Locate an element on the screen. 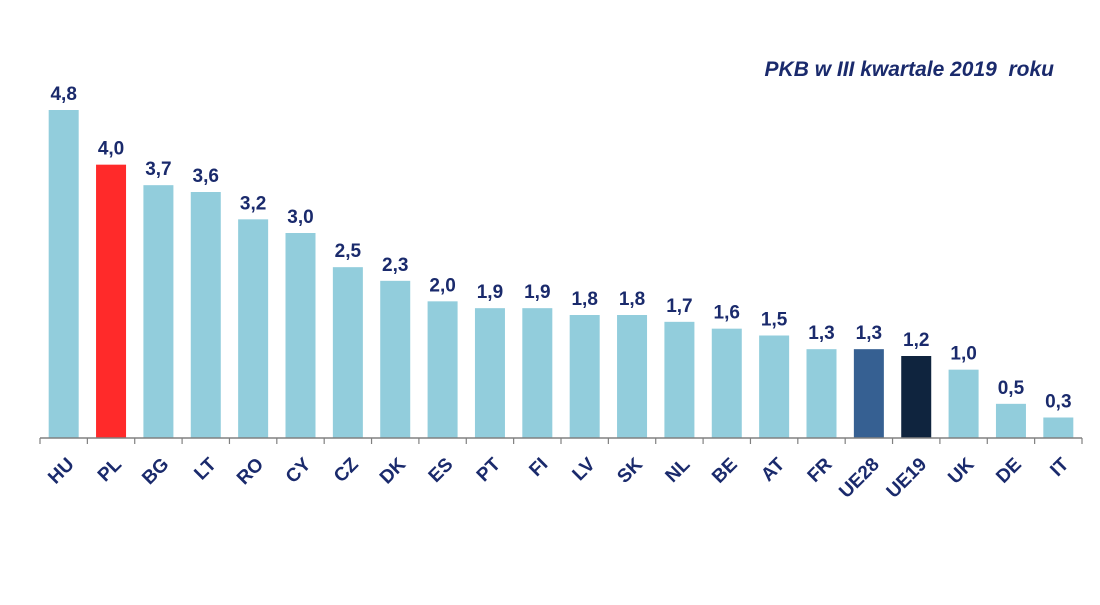  data-label-ro: 3,2 is located at coordinates (253, 203).